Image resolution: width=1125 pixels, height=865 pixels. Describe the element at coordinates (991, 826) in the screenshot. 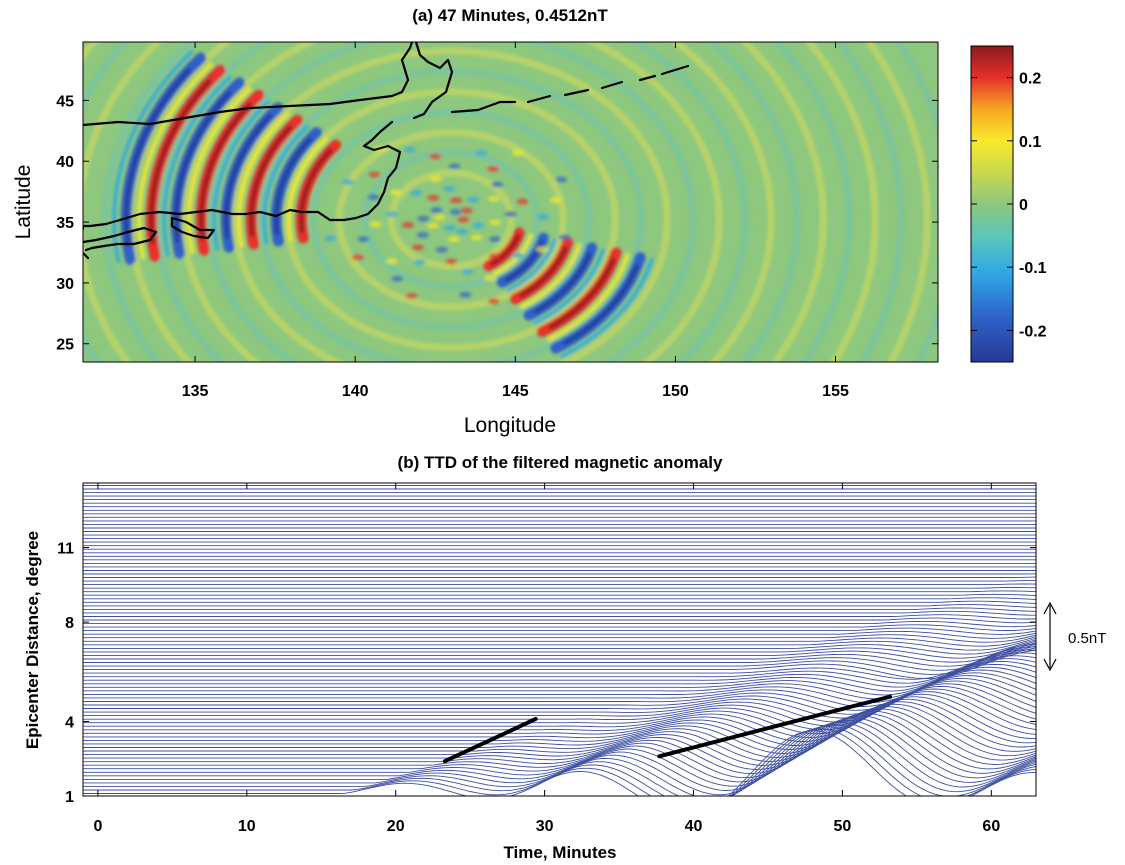

I see `ttd-x-tick-label: 60` at that location.